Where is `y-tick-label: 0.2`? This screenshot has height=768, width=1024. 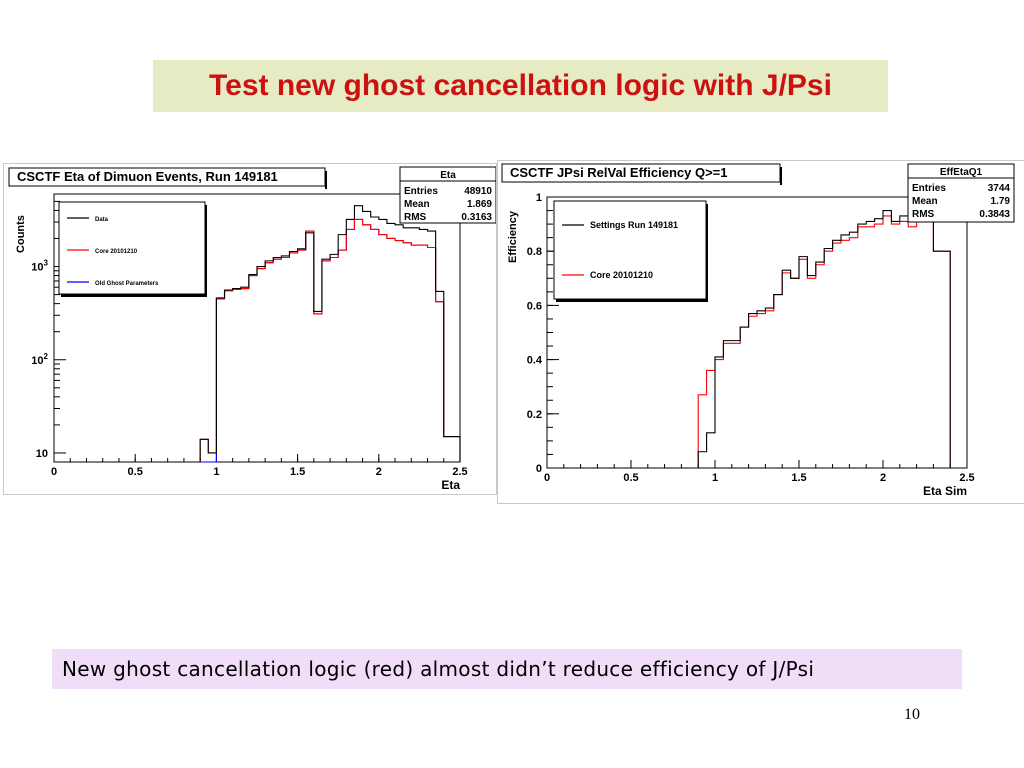
y-tick-label: 0.2 is located at coordinates (534, 415).